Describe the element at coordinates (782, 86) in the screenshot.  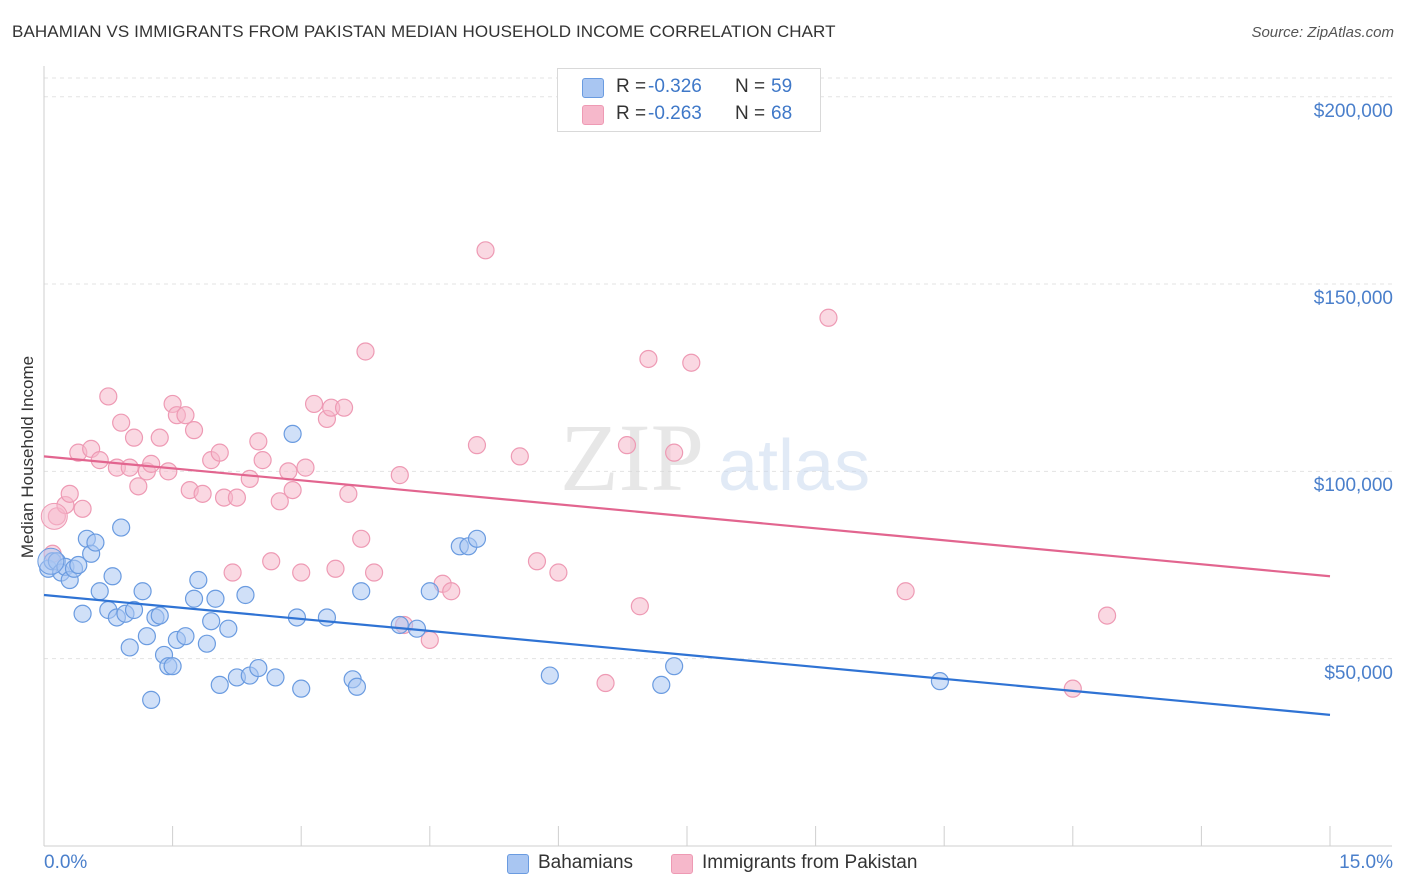
I see `n-value: 59` at that location.